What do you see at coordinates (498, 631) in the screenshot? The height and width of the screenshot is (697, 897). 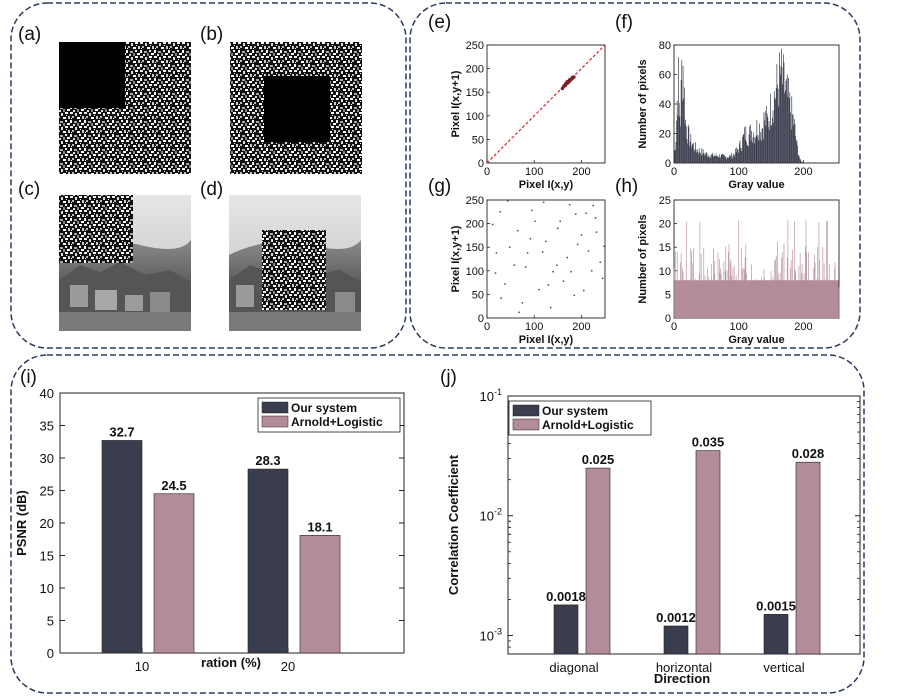 I see `y-tick-exponent: -3` at bounding box center [498, 631].